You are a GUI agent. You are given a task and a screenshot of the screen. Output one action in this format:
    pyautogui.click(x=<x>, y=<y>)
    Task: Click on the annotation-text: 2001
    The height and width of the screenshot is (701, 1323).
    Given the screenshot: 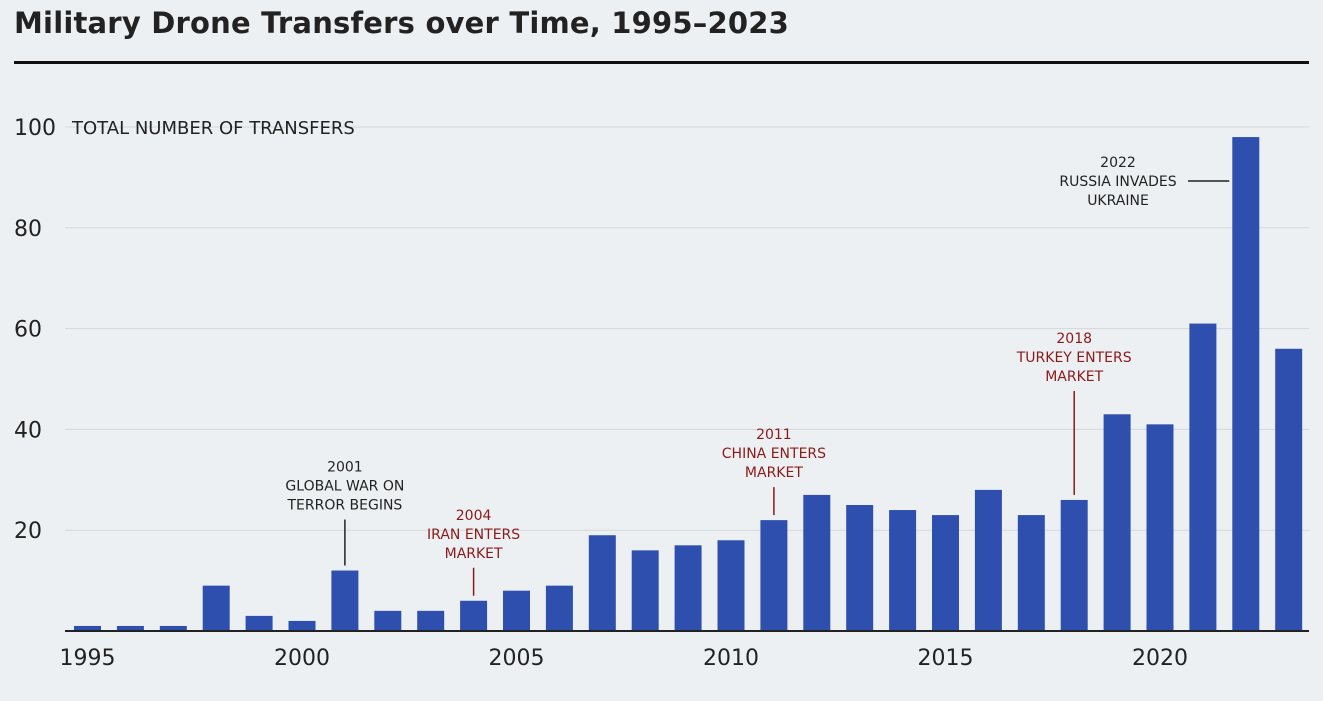 What is the action you would take?
    pyautogui.click(x=345, y=468)
    